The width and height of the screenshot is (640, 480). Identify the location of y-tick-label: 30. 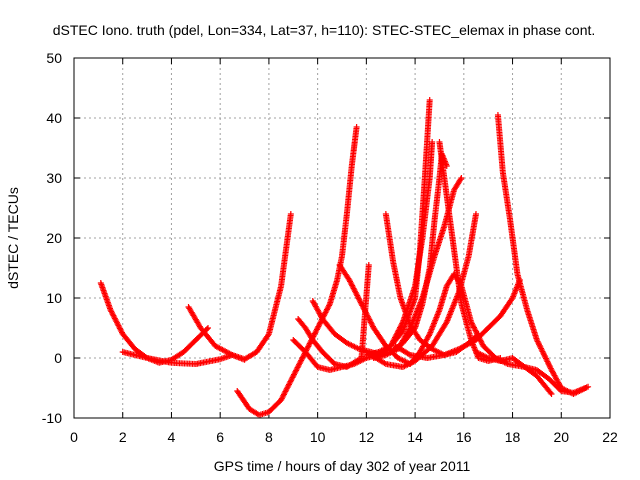
(54, 178).